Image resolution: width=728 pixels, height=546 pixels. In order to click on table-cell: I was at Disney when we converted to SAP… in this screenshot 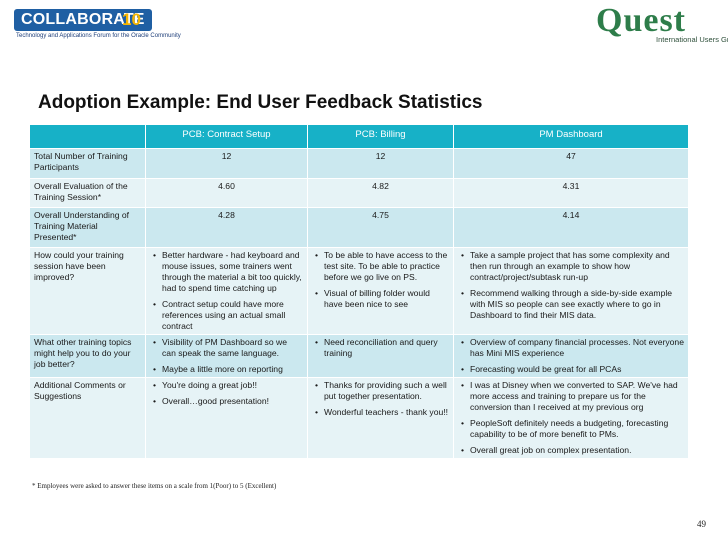, I will do `click(571, 418)`.